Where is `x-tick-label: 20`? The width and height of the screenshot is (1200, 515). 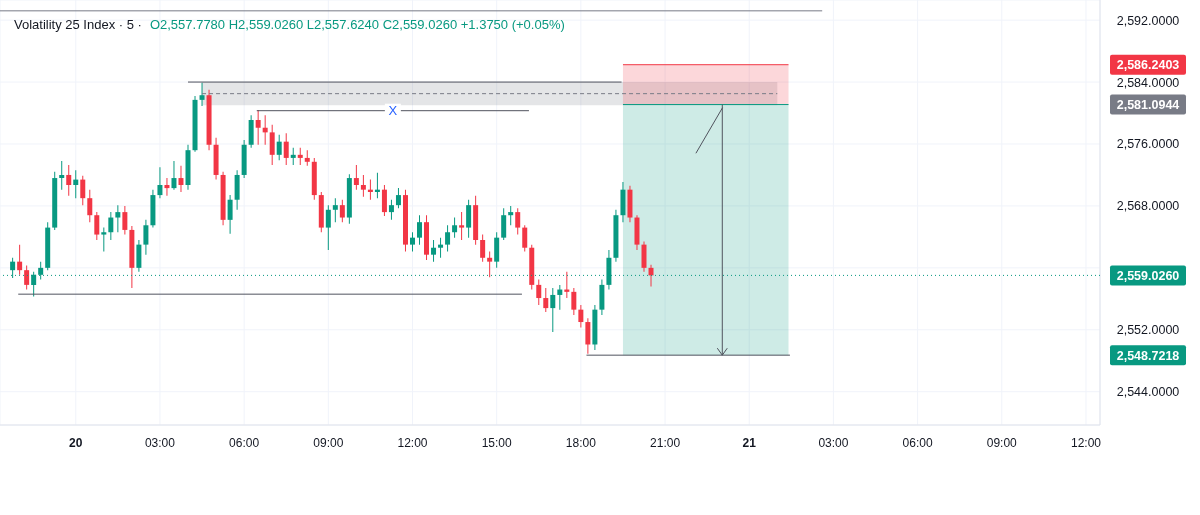
x-tick-label: 20 is located at coordinates (76, 443).